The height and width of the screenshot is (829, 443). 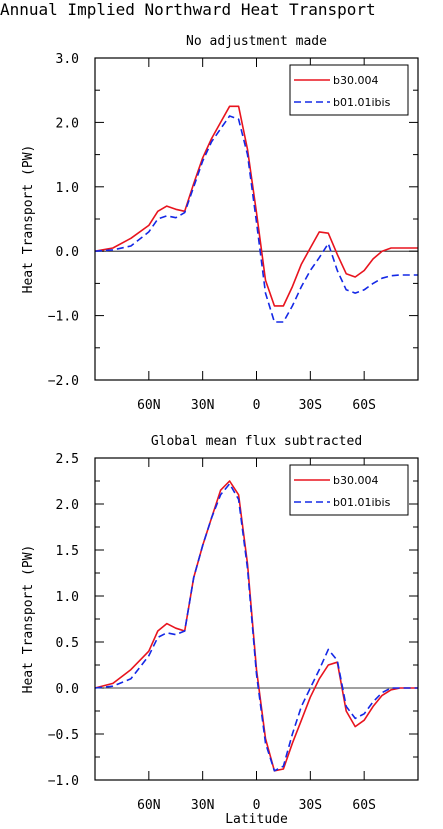 What do you see at coordinates (67, 459) in the screenshot?
I see `y-tick-label: 2.5` at bounding box center [67, 459].